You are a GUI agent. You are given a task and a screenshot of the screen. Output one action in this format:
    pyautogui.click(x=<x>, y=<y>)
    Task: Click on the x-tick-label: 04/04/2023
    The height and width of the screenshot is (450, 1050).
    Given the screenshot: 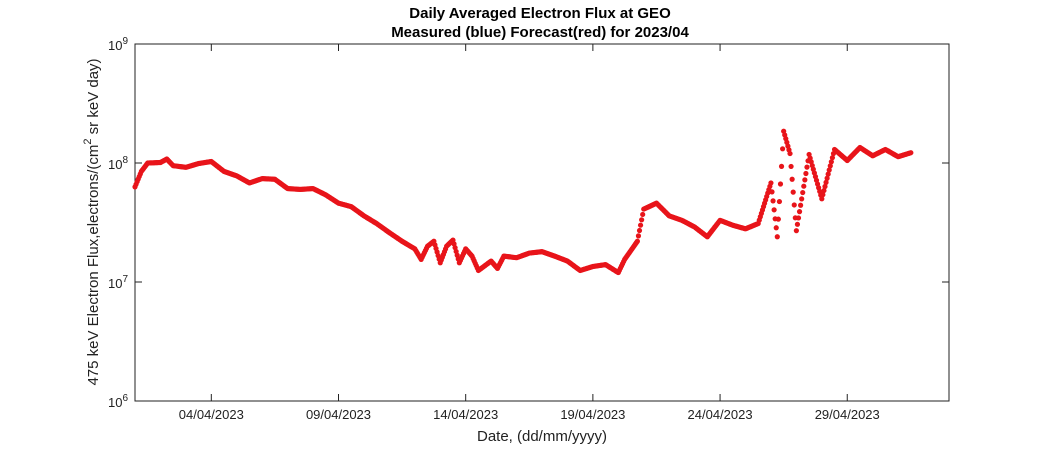 What is the action you would take?
    pyautogui.click(x=211, y=414)
    